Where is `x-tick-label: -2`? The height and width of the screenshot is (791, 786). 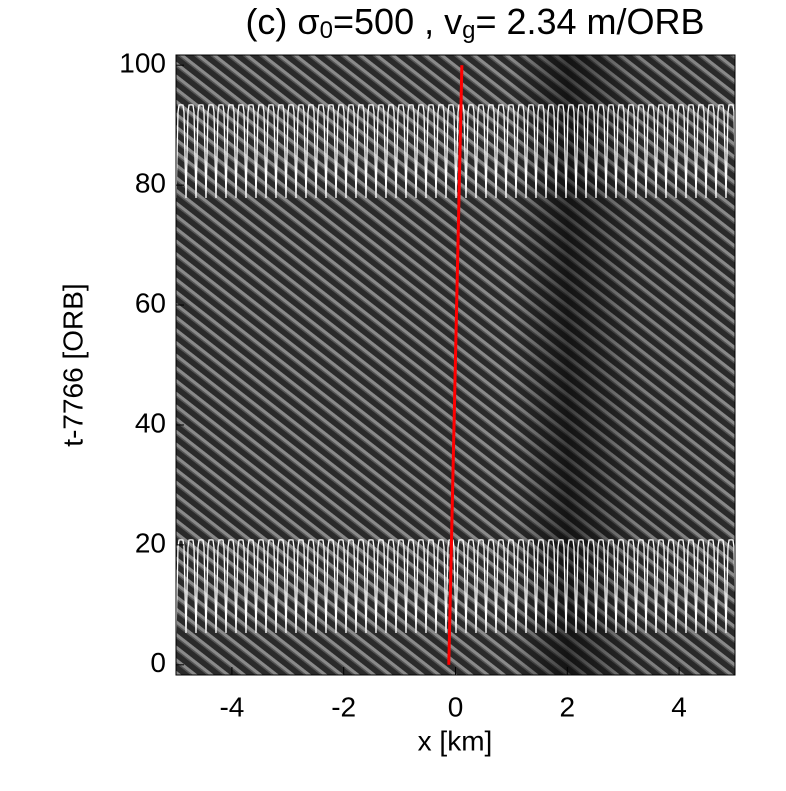
x-tick-label: -2 is located at coordinates (343, 706).